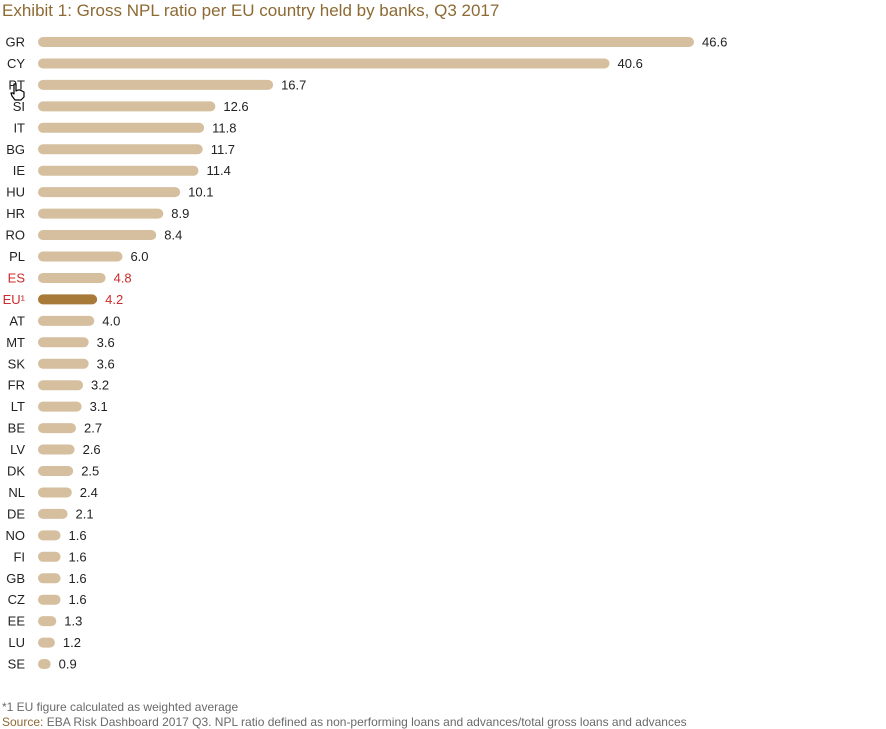  Describe the element at coordinates (16, 42) in the screenshot. I see `category-label: GR` at that location.